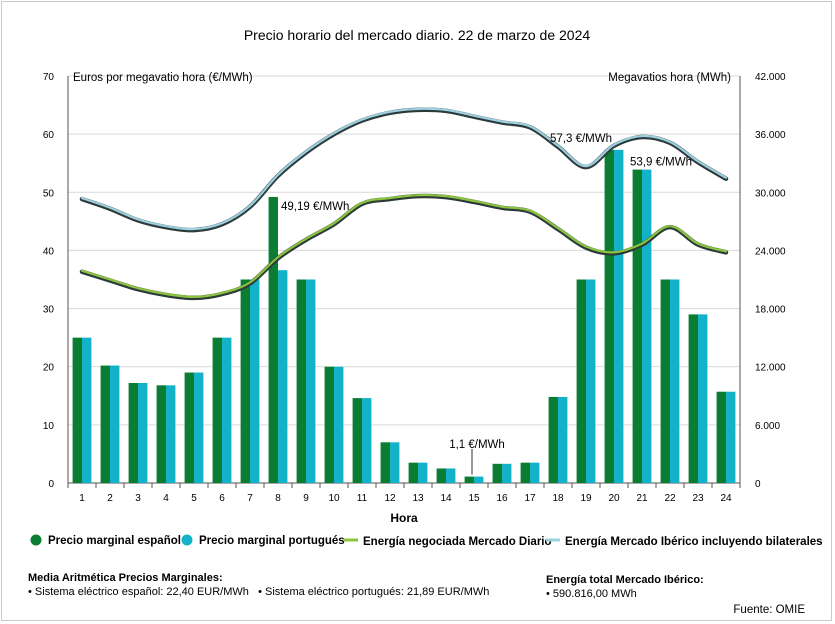  I want to click on x-tick-label: 7, so click(250, 498).